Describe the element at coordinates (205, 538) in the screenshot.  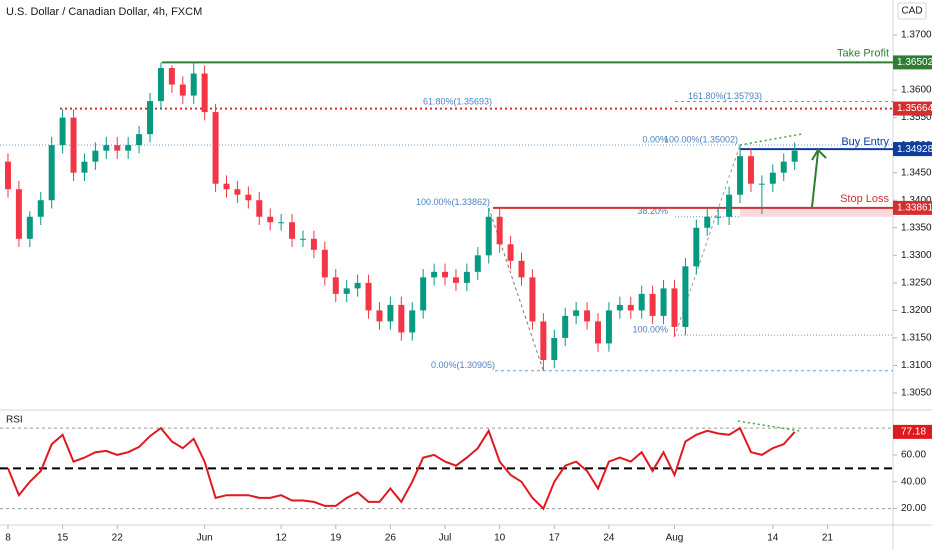
I see `x-tick-label: Jun` at that location.